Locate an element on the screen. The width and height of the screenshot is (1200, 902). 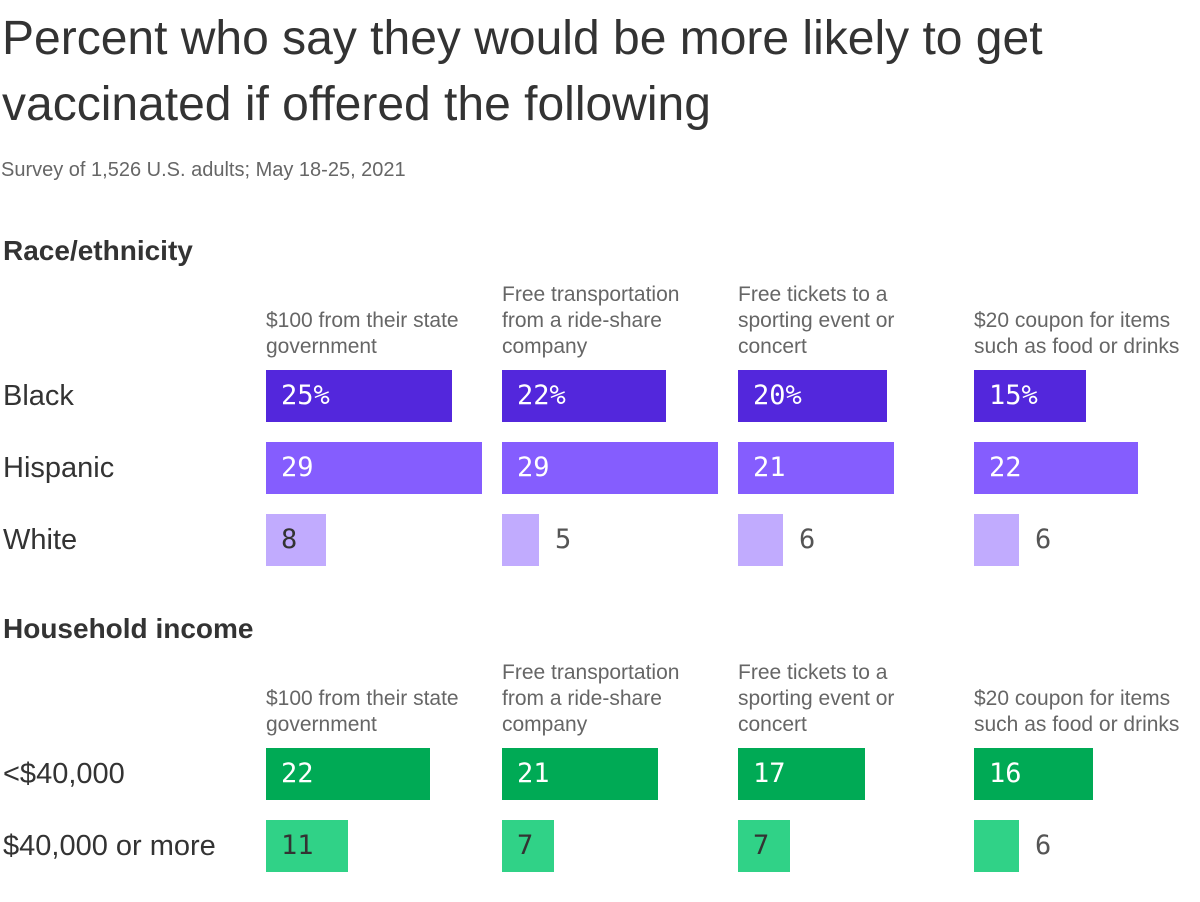
row-label: White is located at coordinates (40, 540).